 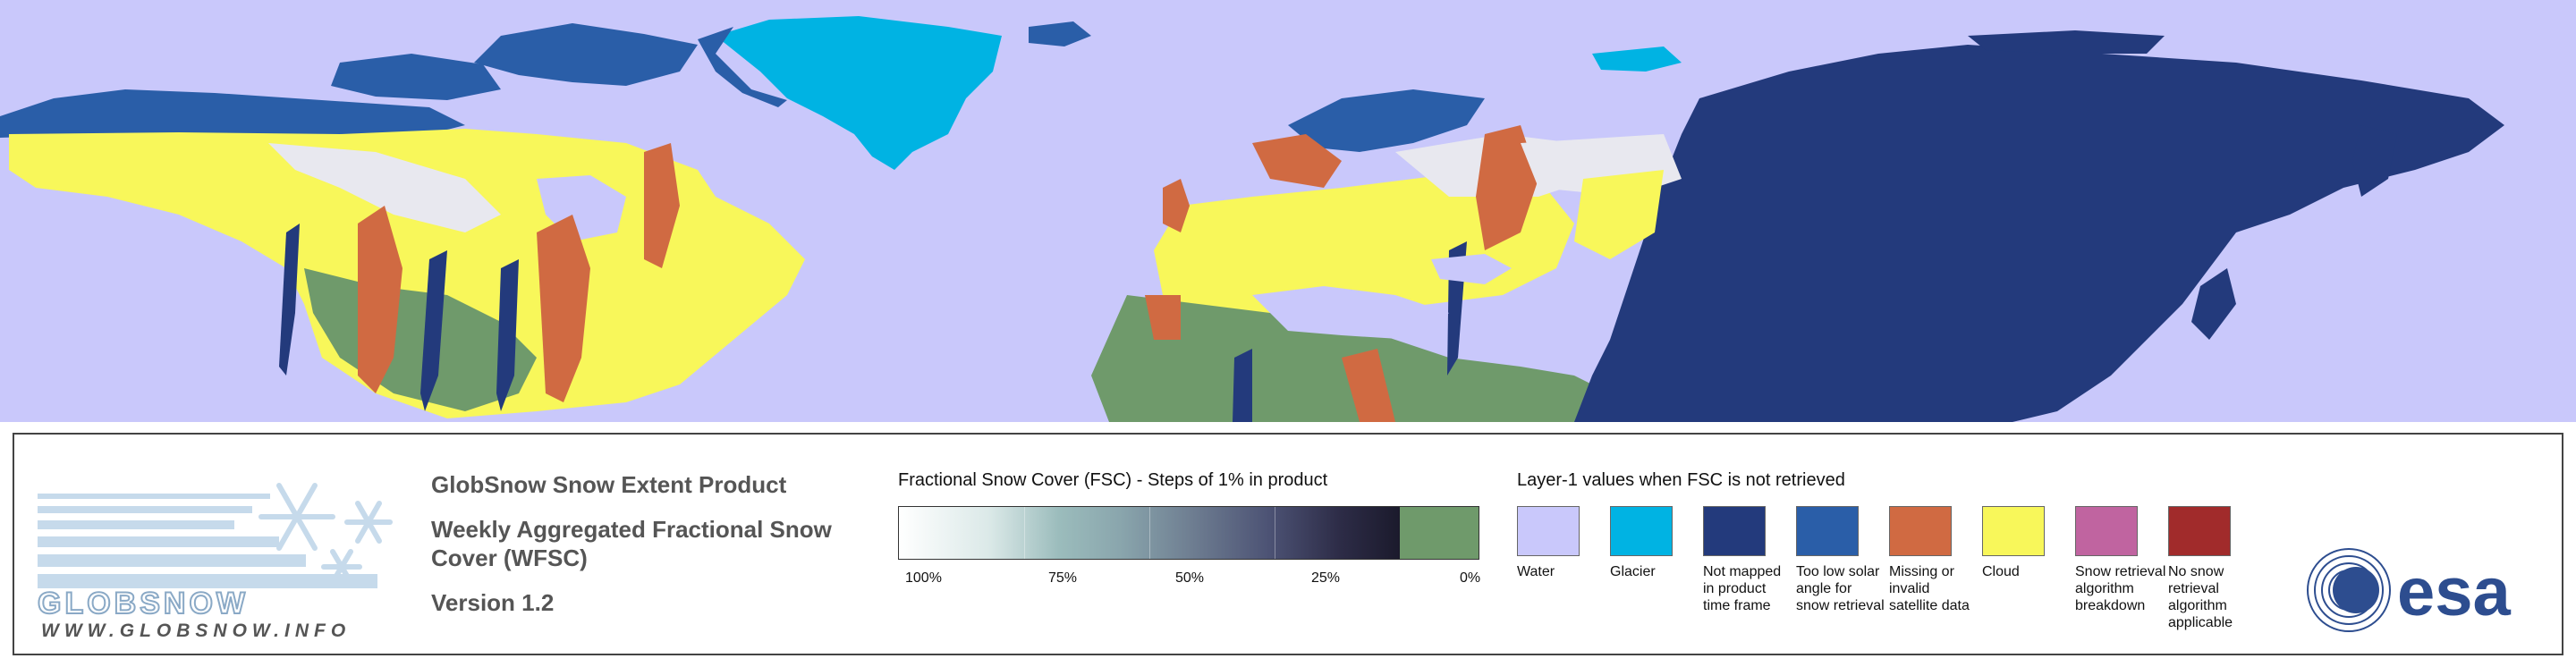 I want to click on esa-logo-graphic: esa, so click(x=2409, y=590).